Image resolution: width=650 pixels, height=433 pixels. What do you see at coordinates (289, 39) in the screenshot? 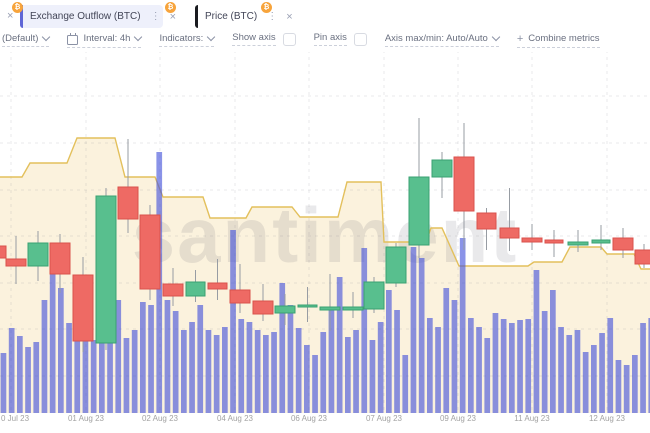
I see `show-axis-checkbox` at bounding box center [289, 39].